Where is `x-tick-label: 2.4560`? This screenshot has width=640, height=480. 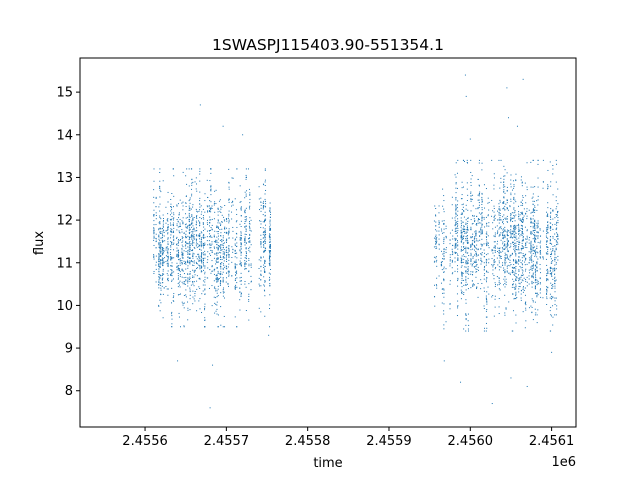
x-tick-label: 2.4560 is located at coordinates (471, 441).